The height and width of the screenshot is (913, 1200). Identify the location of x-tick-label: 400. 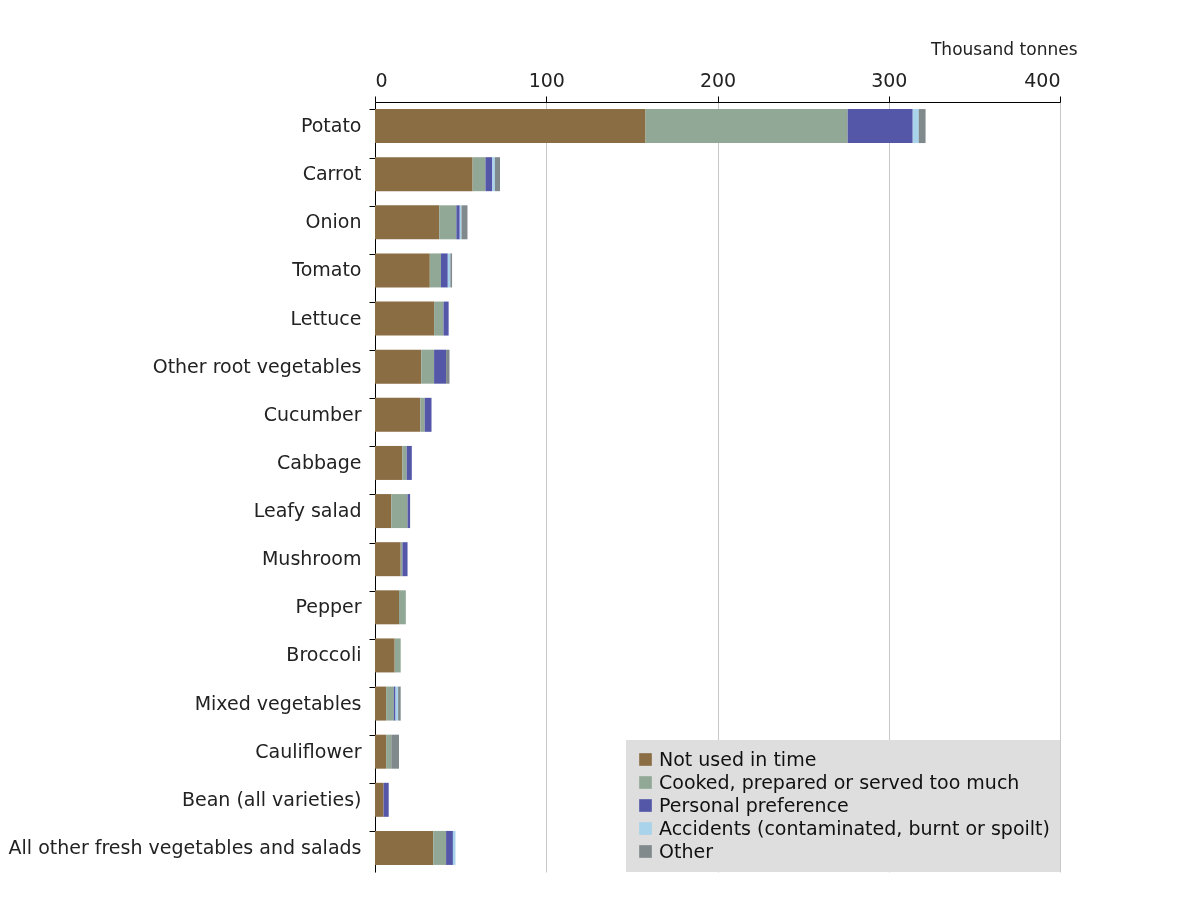
(1042, 79).